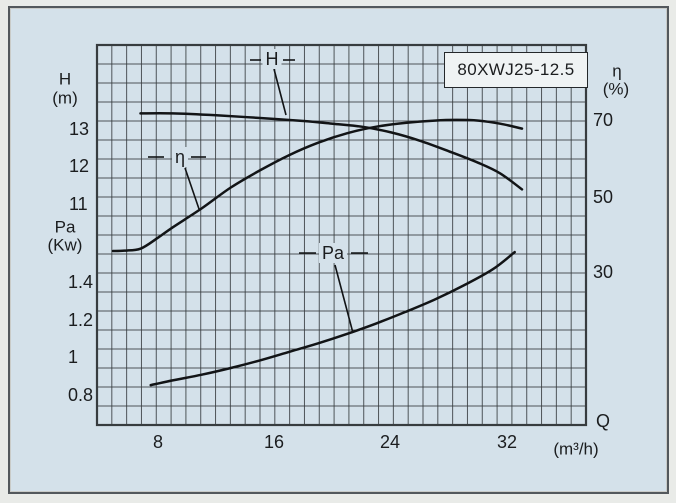 The height and width of the screenshot is (503, 676). I want to click on power-tick-1: 1, so click(73, 357).